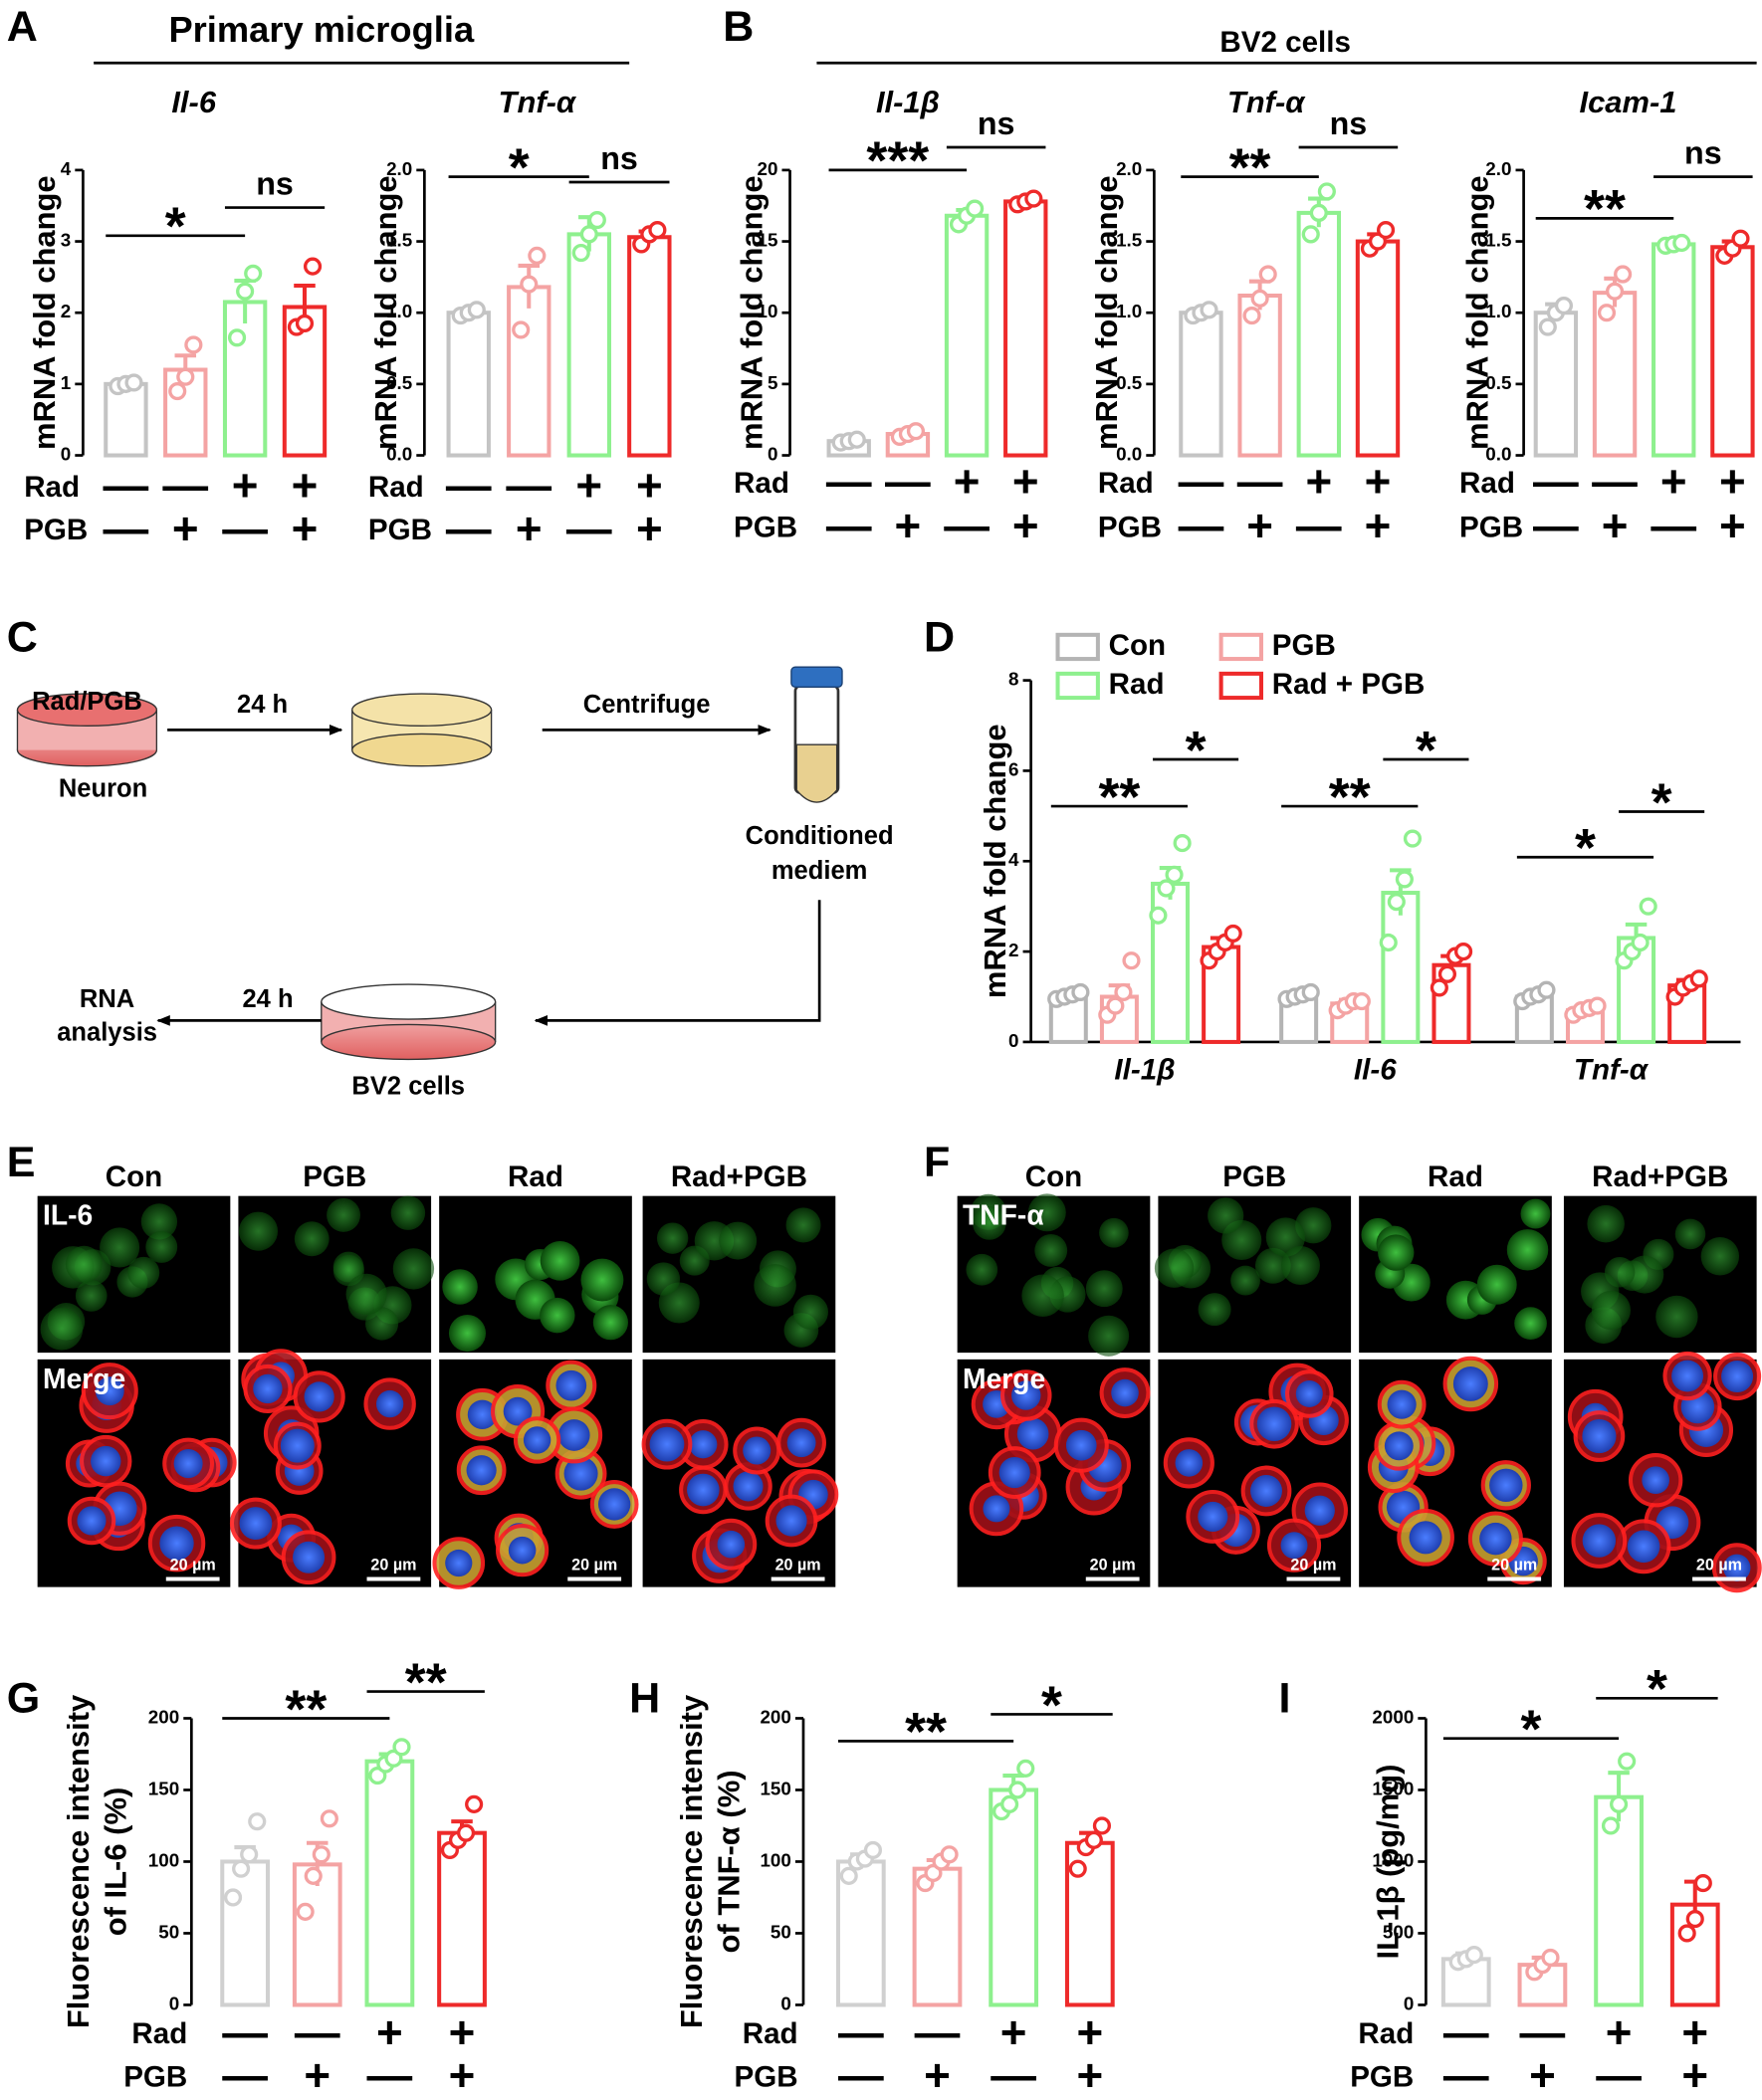 Image resolution: width=1762 pixels, height=2100 pixels. Describe the element at coordinates (1129, 453) in the screenshot. I see `y-tick-label: 0.0` at that location.